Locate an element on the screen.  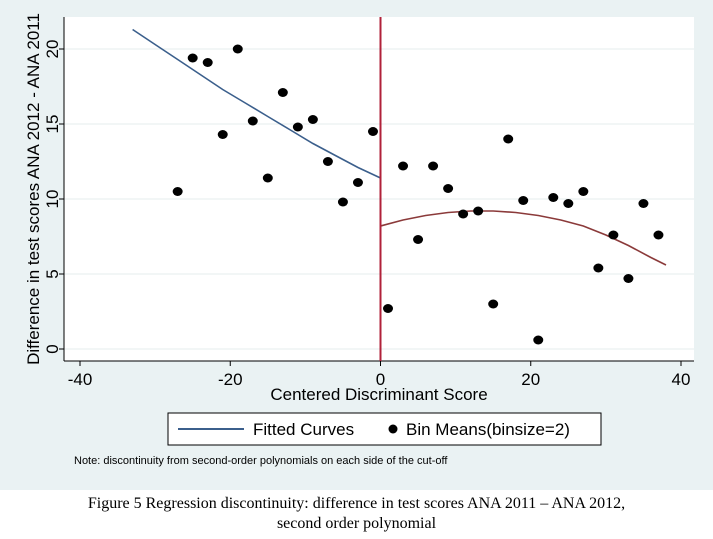
y-tick-label: 0 is located at coordinates (52, 348).